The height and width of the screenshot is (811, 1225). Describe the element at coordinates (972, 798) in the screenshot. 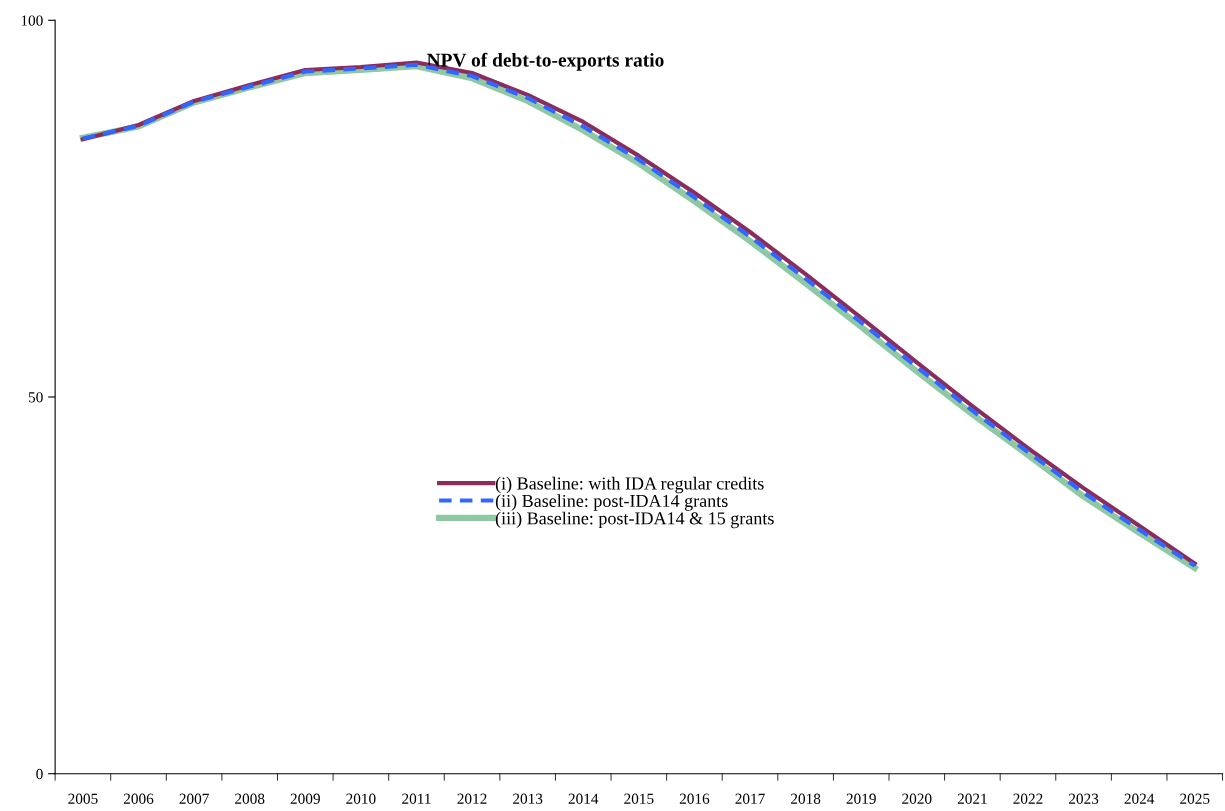

I see `x-tick-label: 2021` at that location.